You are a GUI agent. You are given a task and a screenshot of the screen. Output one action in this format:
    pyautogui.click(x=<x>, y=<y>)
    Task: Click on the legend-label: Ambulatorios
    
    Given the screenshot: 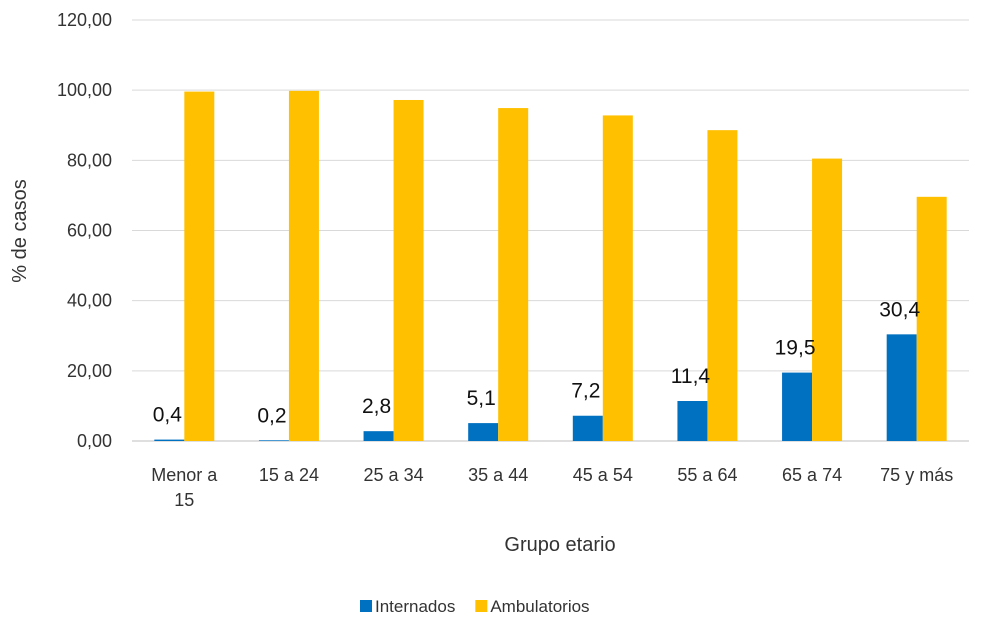 What is the action you would take?
    pyautogui.click(x=539, y=606)
    